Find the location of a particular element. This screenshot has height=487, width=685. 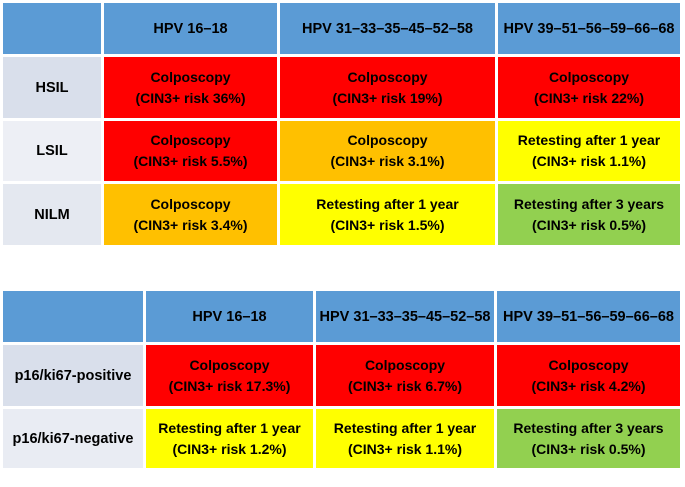

risk-text: (CIN3+ risk 4.2%) is located at coordinates (588, 385).